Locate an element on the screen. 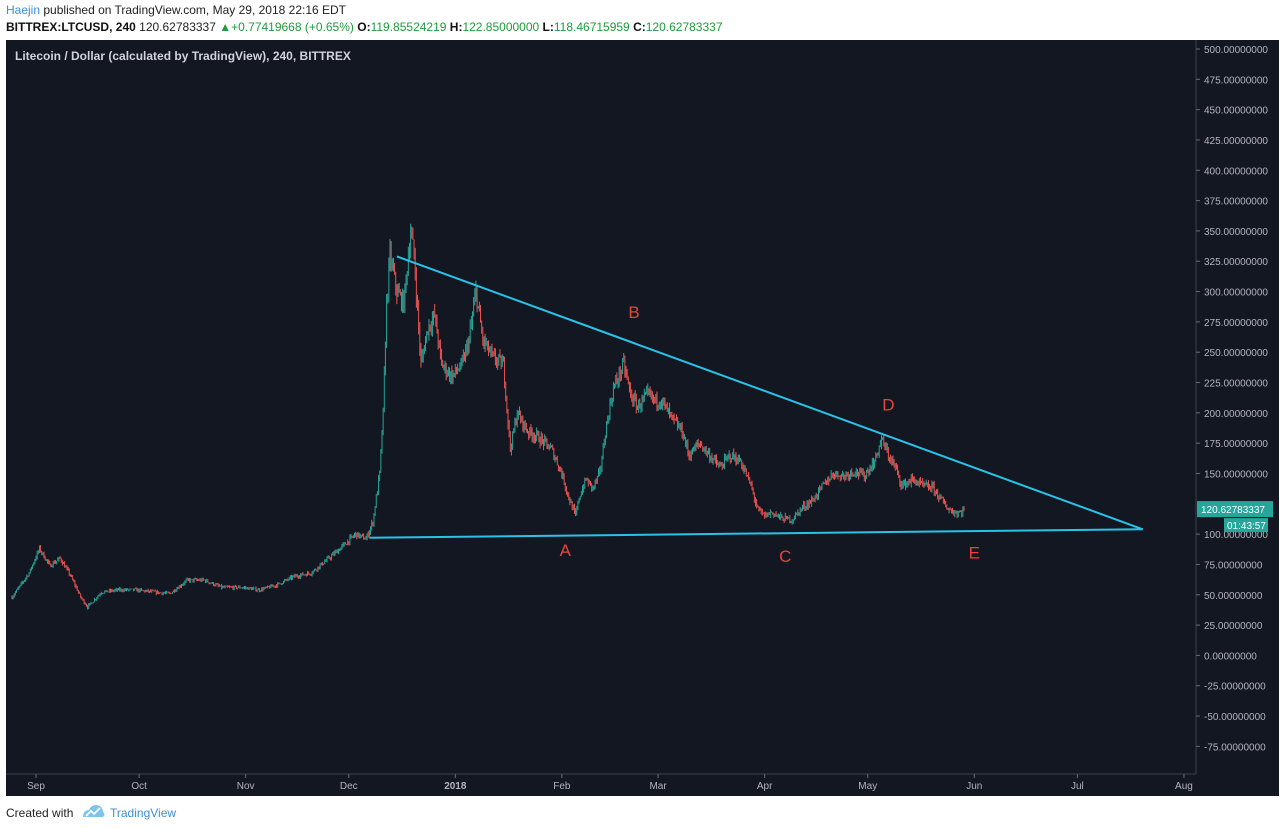  y-tick-label: 75.00000000 is located at coordinates (1233, 565).